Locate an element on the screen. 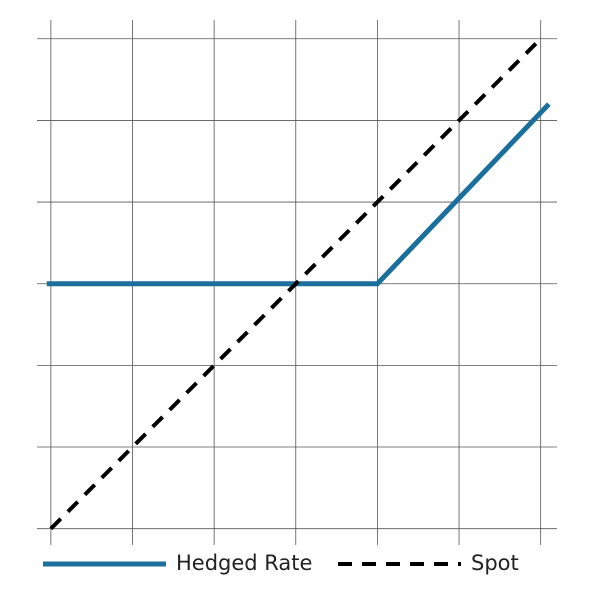 The image size is (595, 595). legend-label: Hedged Rate is located at coordinates (244, 563).